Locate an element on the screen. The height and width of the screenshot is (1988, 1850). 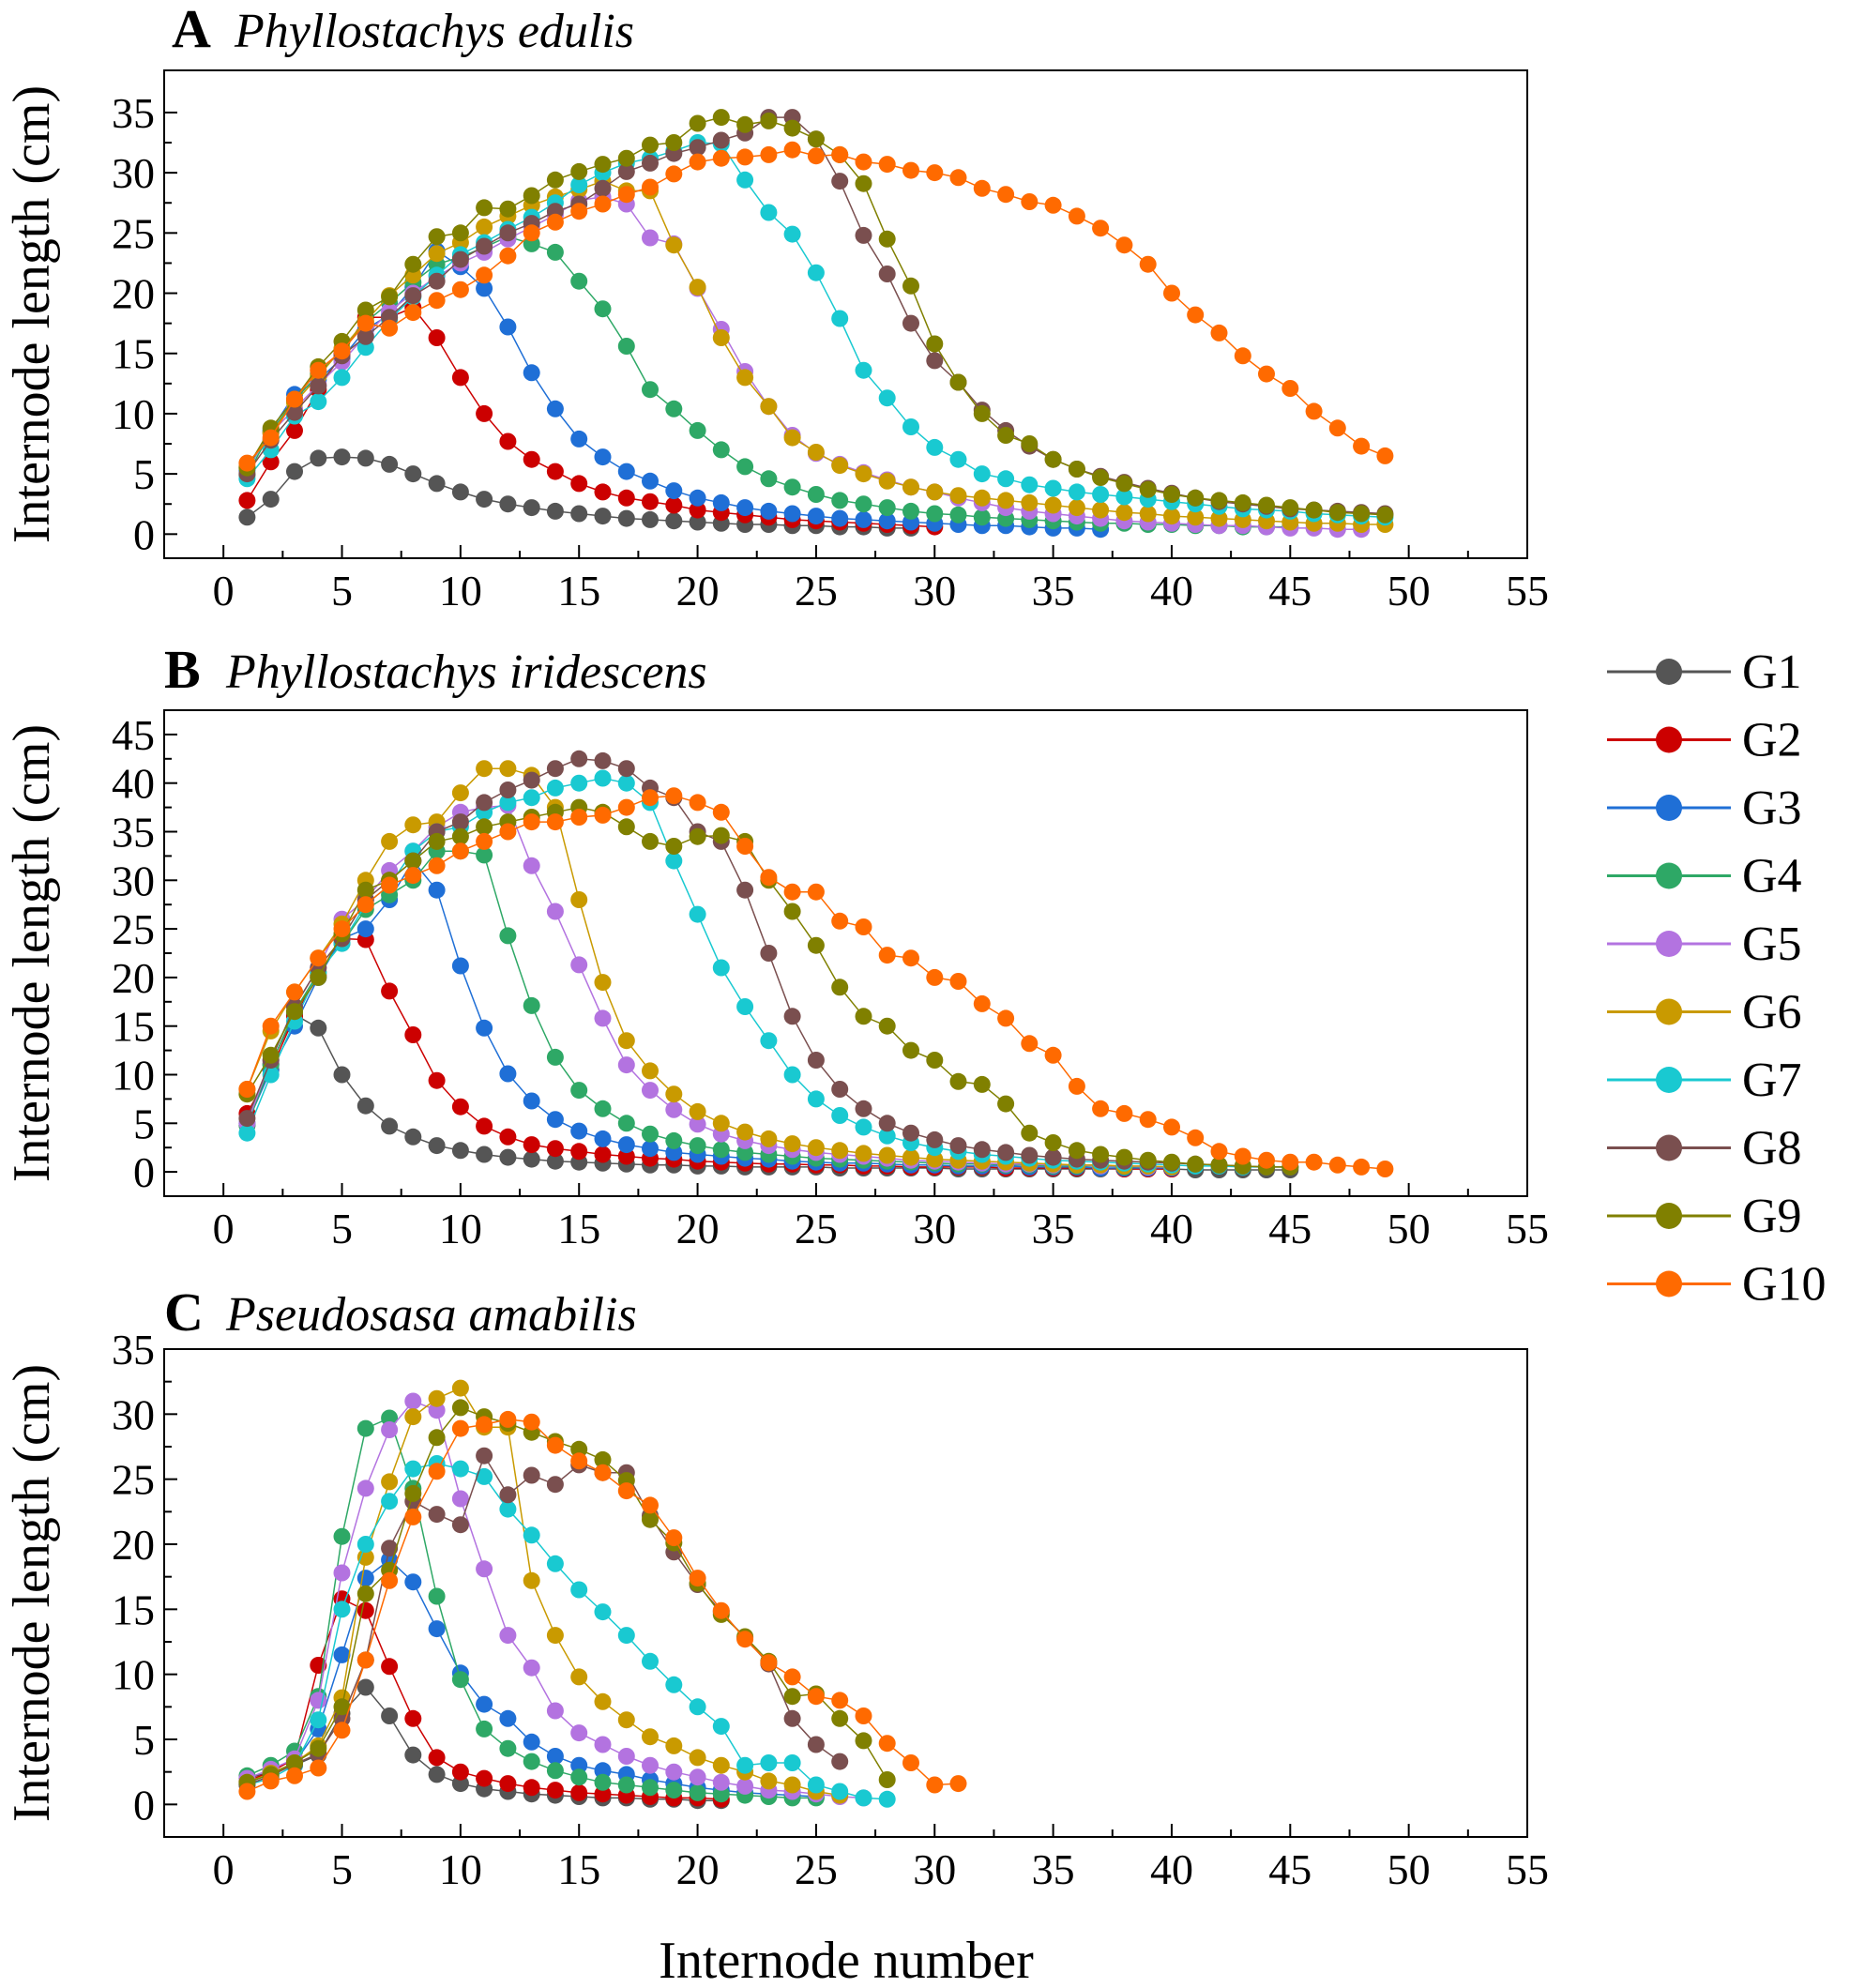
panel-a-xtick-label: 25 is located at coordinates (816, 591).